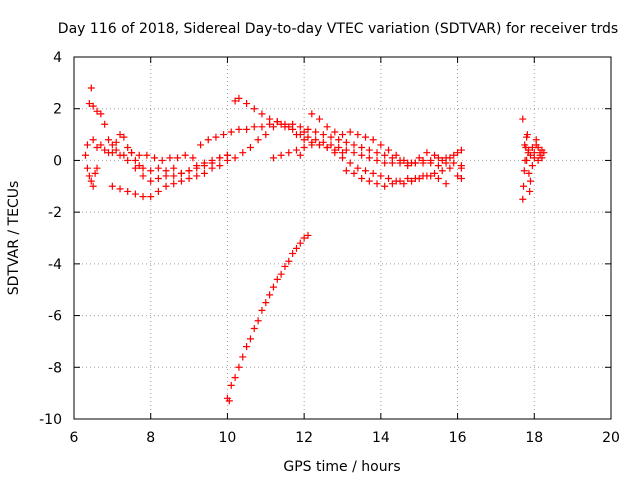 This screenshot has width=640, height=480. What do you see at coordinates (532, 139) in the screenshot?
I see `series-track-m` at bounding box center [532, 139].